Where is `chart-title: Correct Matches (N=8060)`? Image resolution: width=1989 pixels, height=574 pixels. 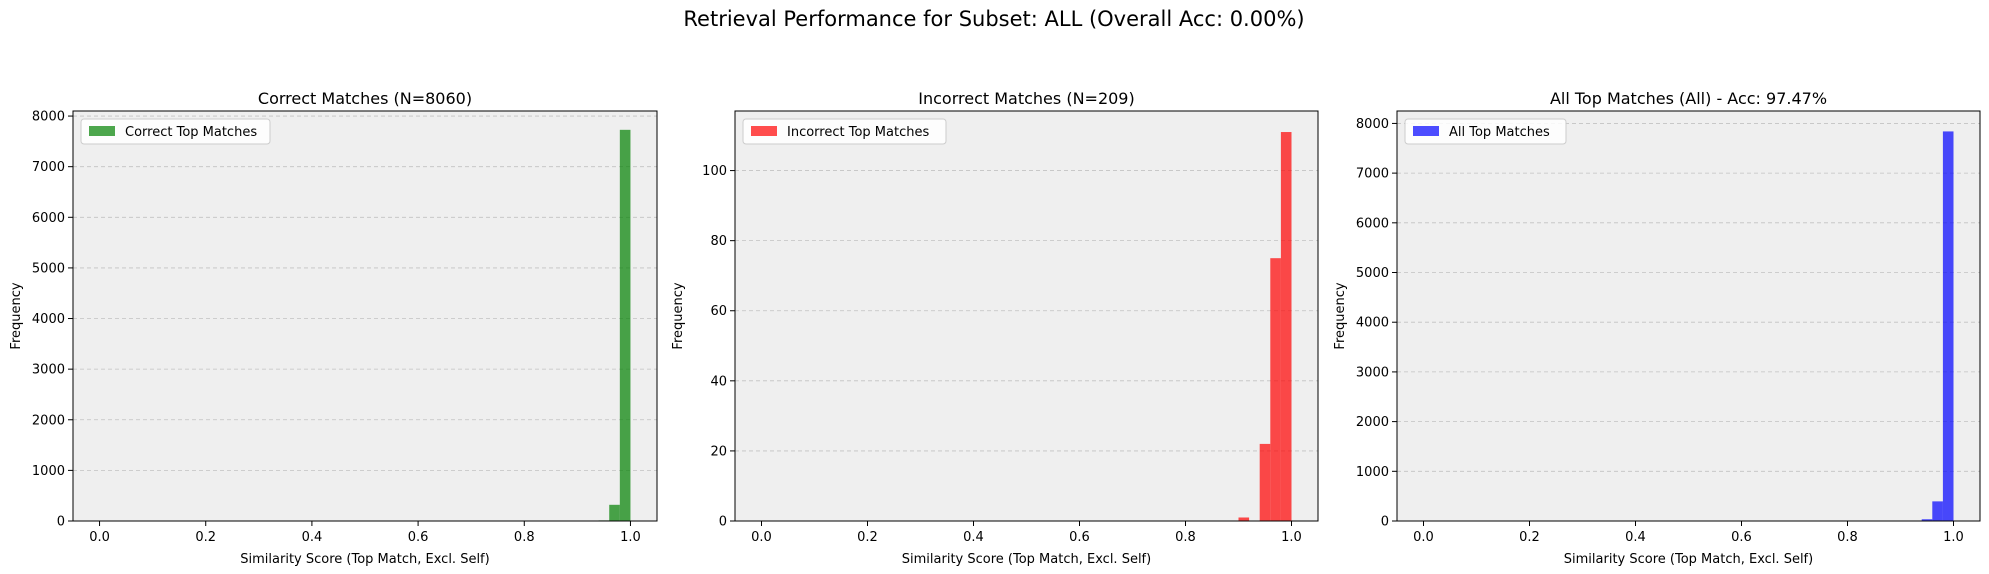 chart-title: Correct Matches (N=8060) is located at coordinates (365, 98).